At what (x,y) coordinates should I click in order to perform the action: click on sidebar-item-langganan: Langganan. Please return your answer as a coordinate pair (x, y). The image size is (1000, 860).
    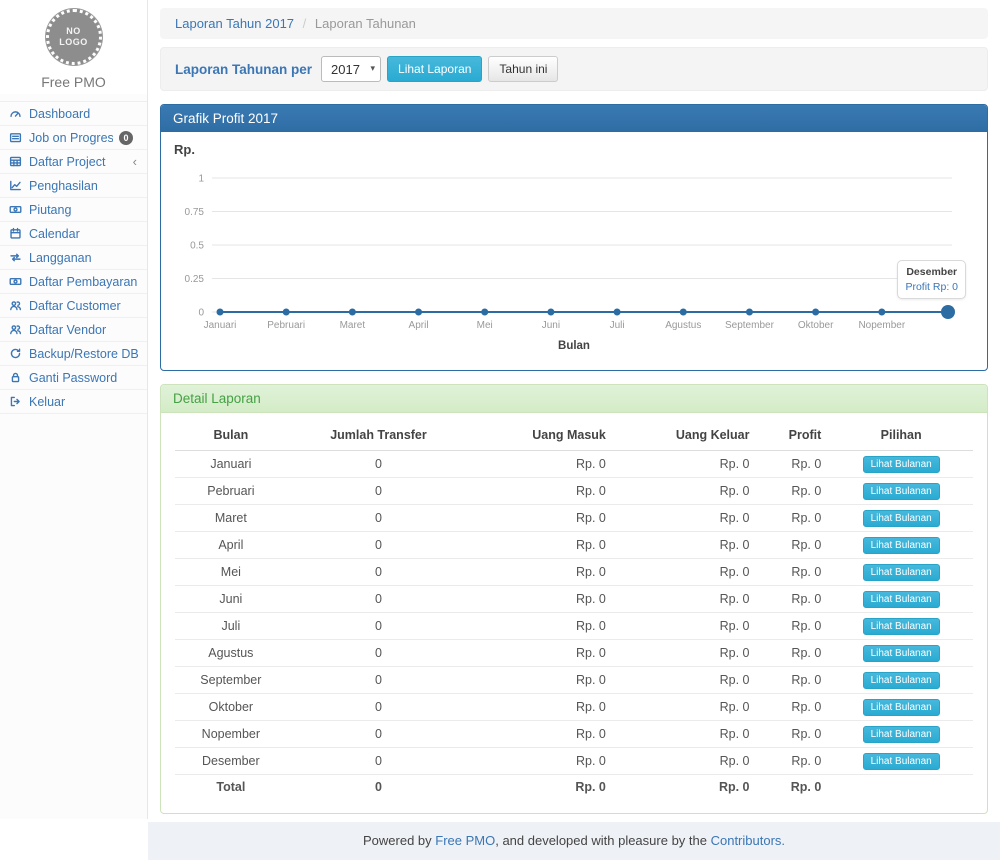
    Looking at the image, I should click on (73, 258).